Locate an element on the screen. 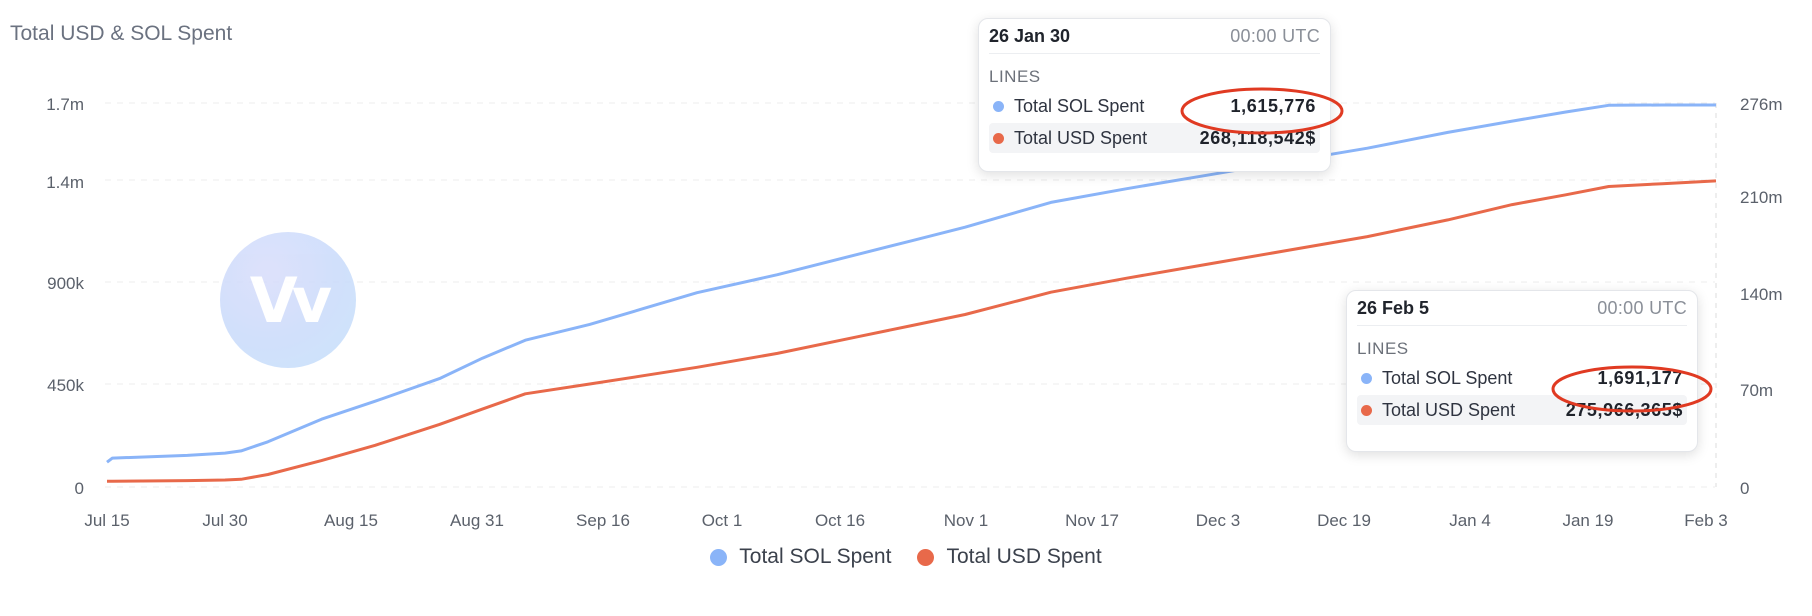 Image resolution: width=1812 pixels, height=616 pixels. legend-item-sol: Total SOL Spent is located at coordinates (800, 557).